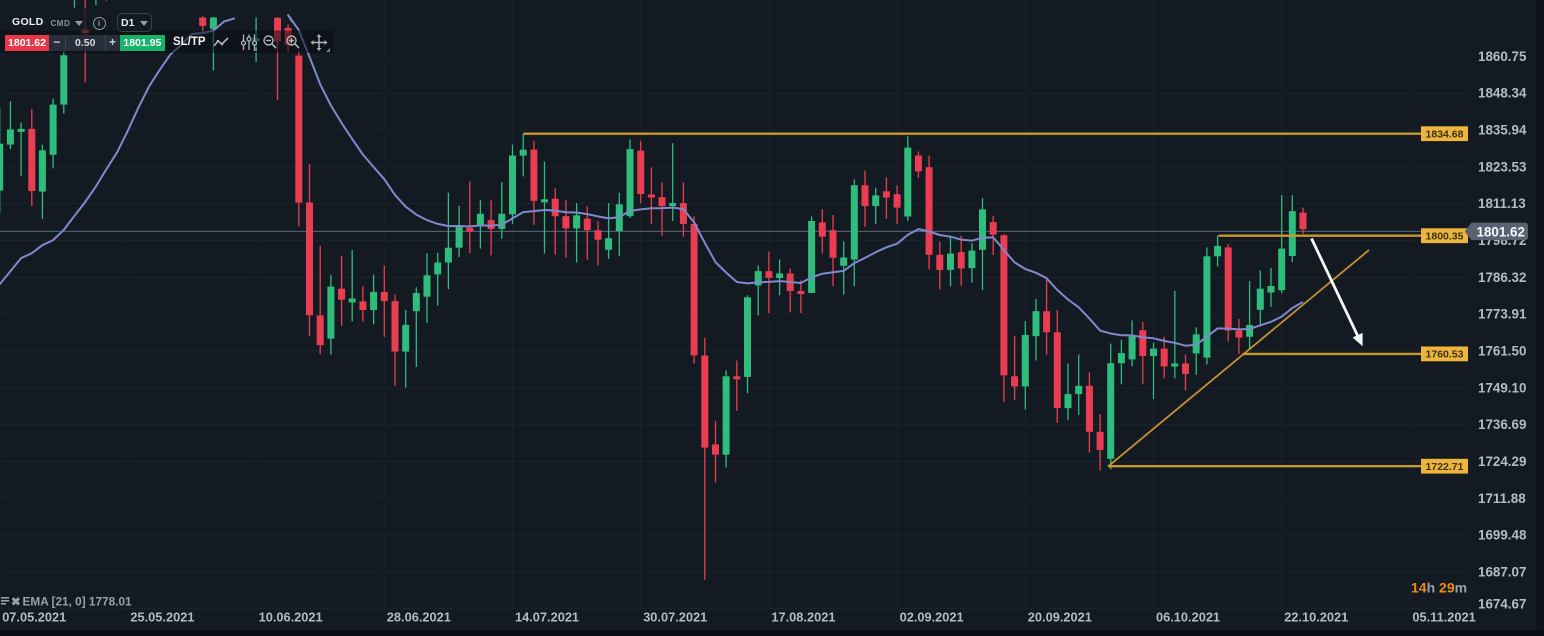  Describe the element at coordinates (1316, 617) in the screenshot. I see `svg-text: 22.10.2021` at that location.